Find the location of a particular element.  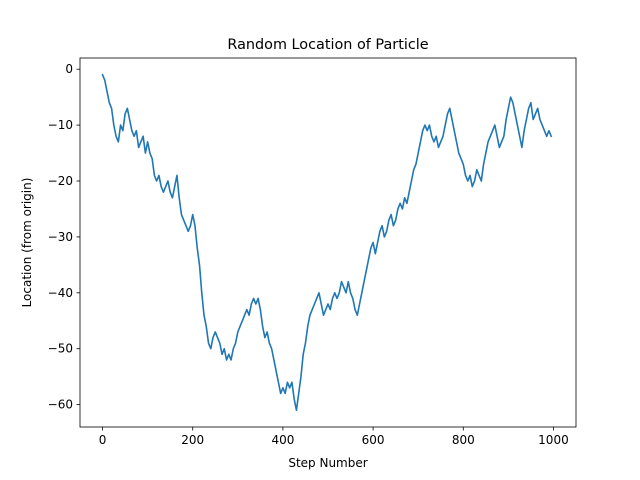

x-tick-label: 800 is located at coordinates (463, 440).